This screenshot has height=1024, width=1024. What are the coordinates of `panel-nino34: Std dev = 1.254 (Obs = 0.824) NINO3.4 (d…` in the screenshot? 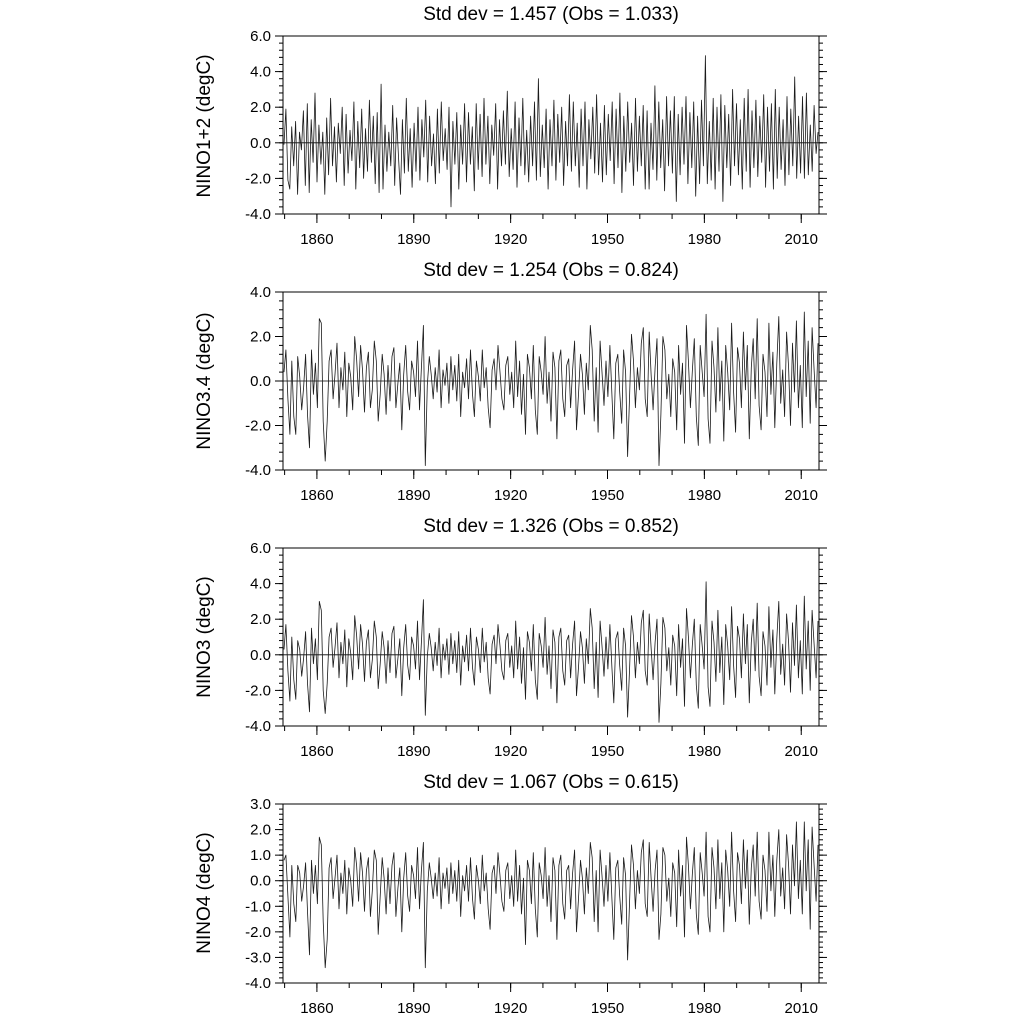 It's located at (510, 382).